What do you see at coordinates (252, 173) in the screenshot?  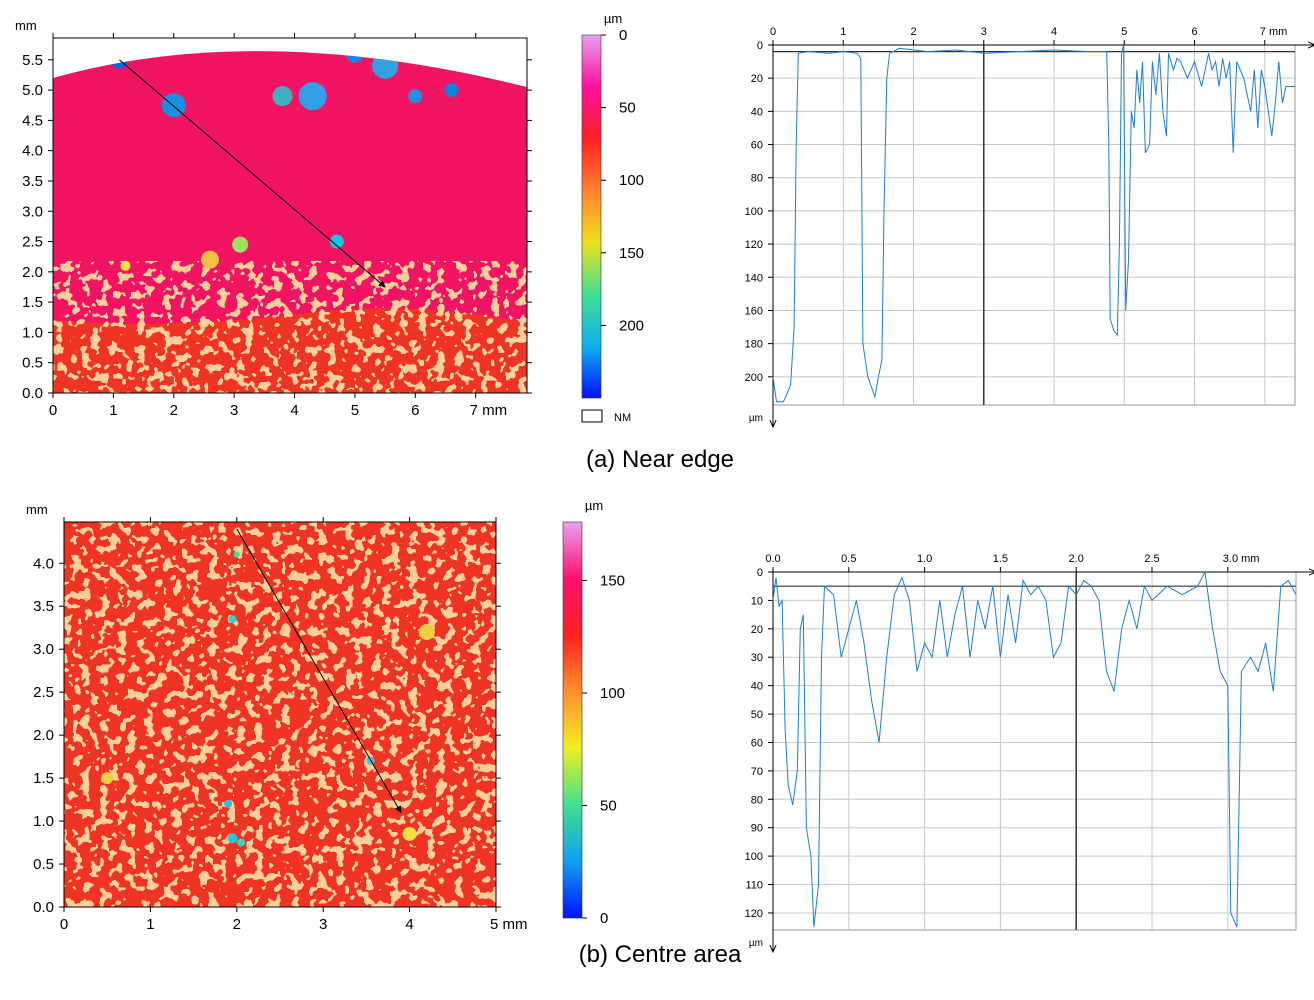 I see `profile-path-arrow` at bounding box center [252, 173].